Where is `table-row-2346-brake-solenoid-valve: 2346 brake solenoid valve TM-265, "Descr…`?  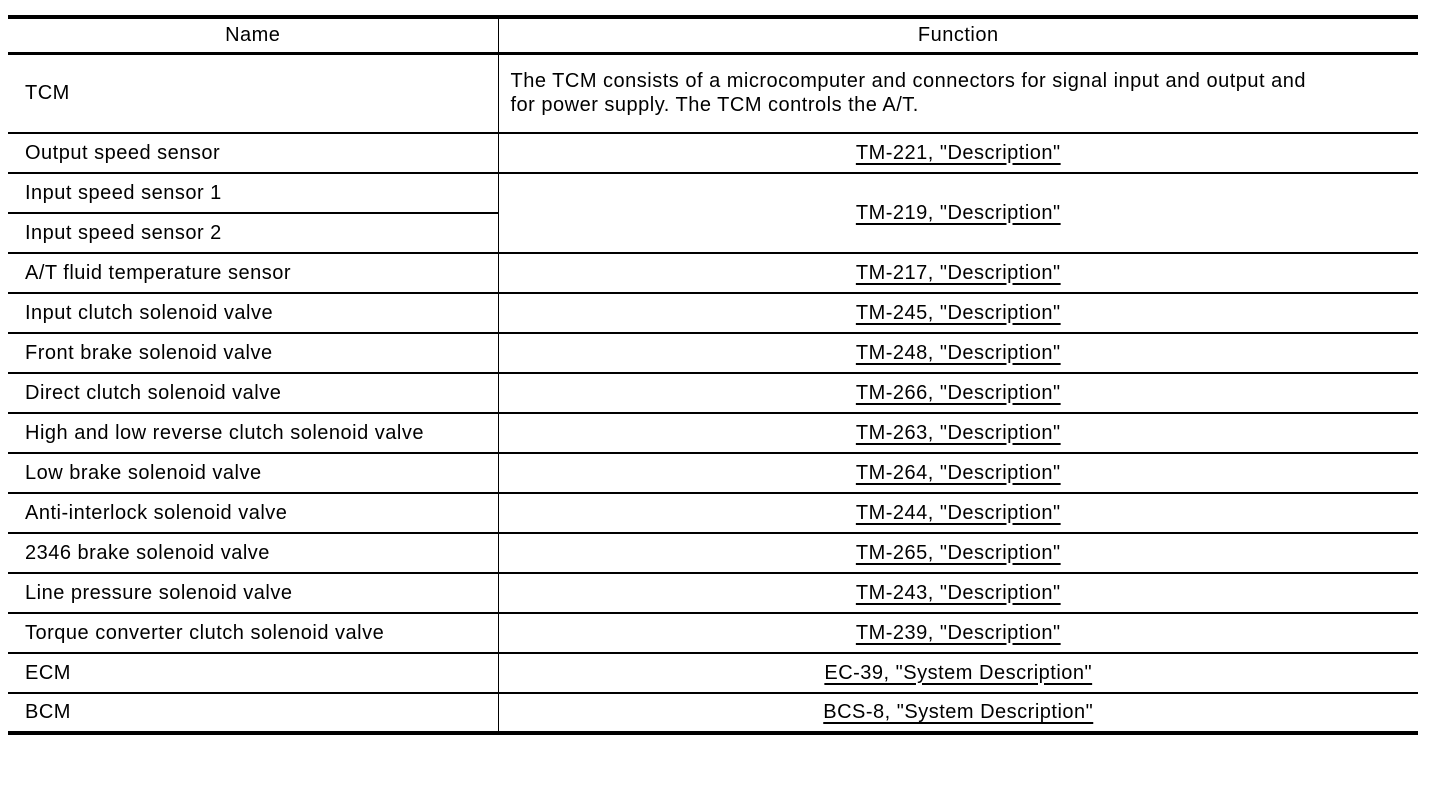
table-row-2346-brake-solenoid-valve: 2346 brake solenoid valve TM-265, "Descr… is located at coordinates (713, 552).